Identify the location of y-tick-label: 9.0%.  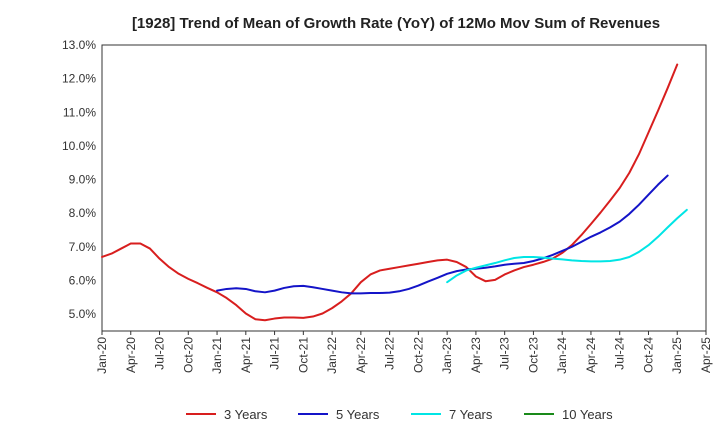
(83, 180).